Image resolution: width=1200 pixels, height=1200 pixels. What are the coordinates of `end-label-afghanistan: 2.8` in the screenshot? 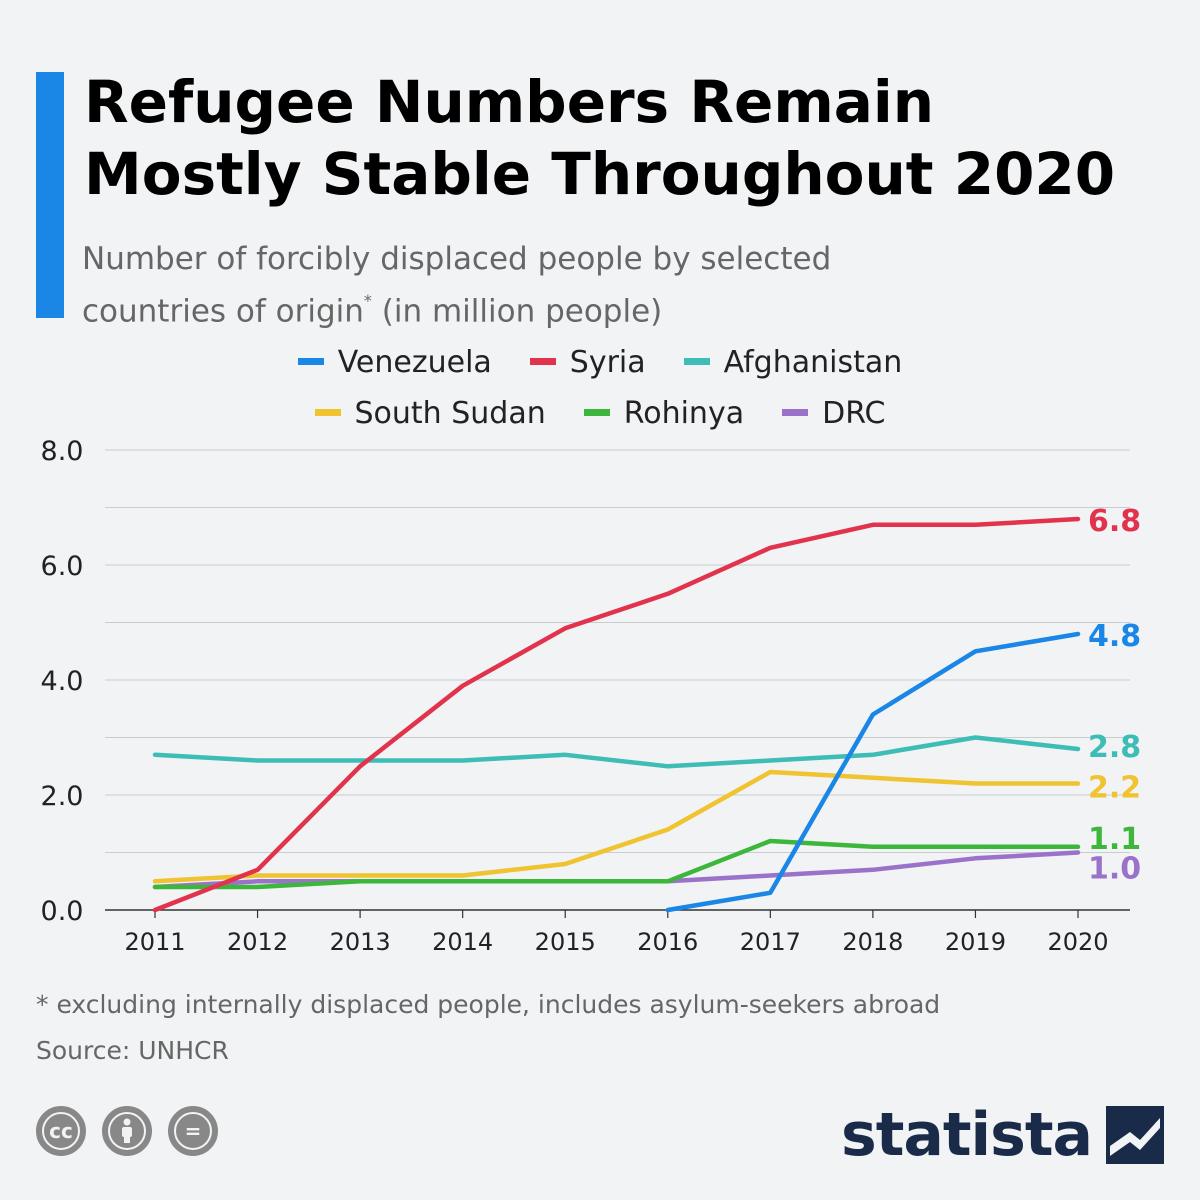 It's located at (1114, 747).